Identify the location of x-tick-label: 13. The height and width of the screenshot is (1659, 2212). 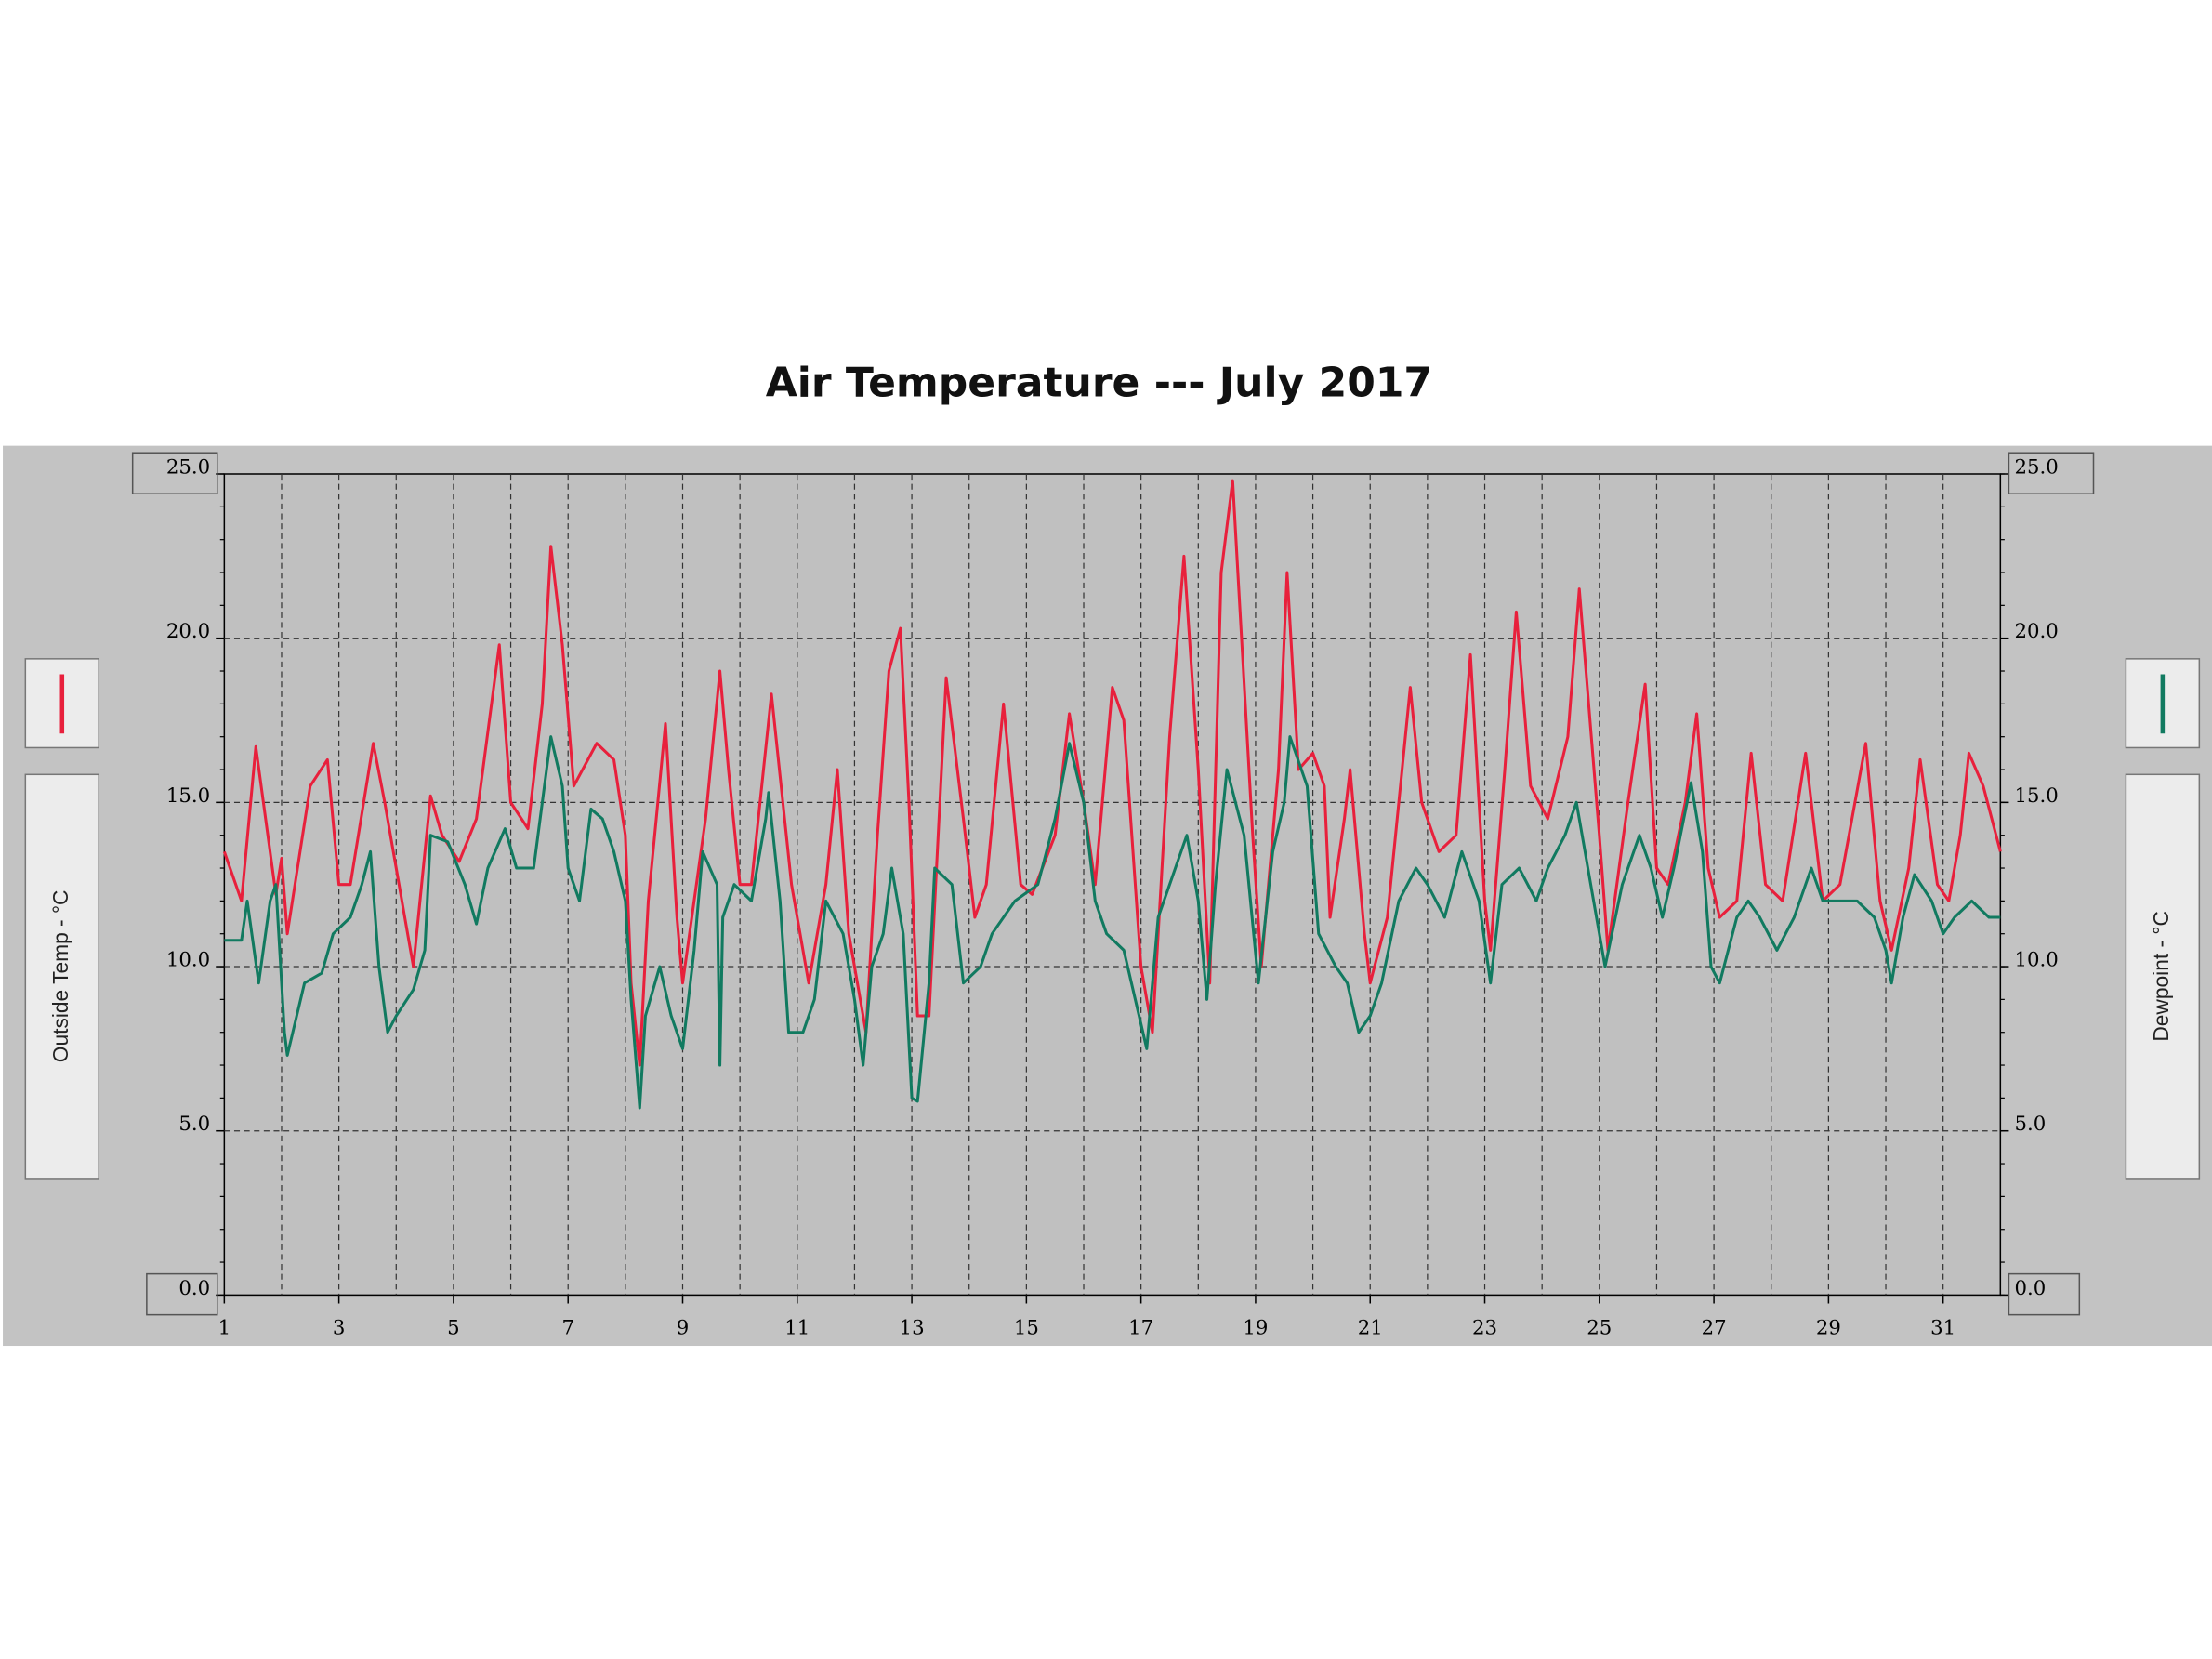
(912, 1327).